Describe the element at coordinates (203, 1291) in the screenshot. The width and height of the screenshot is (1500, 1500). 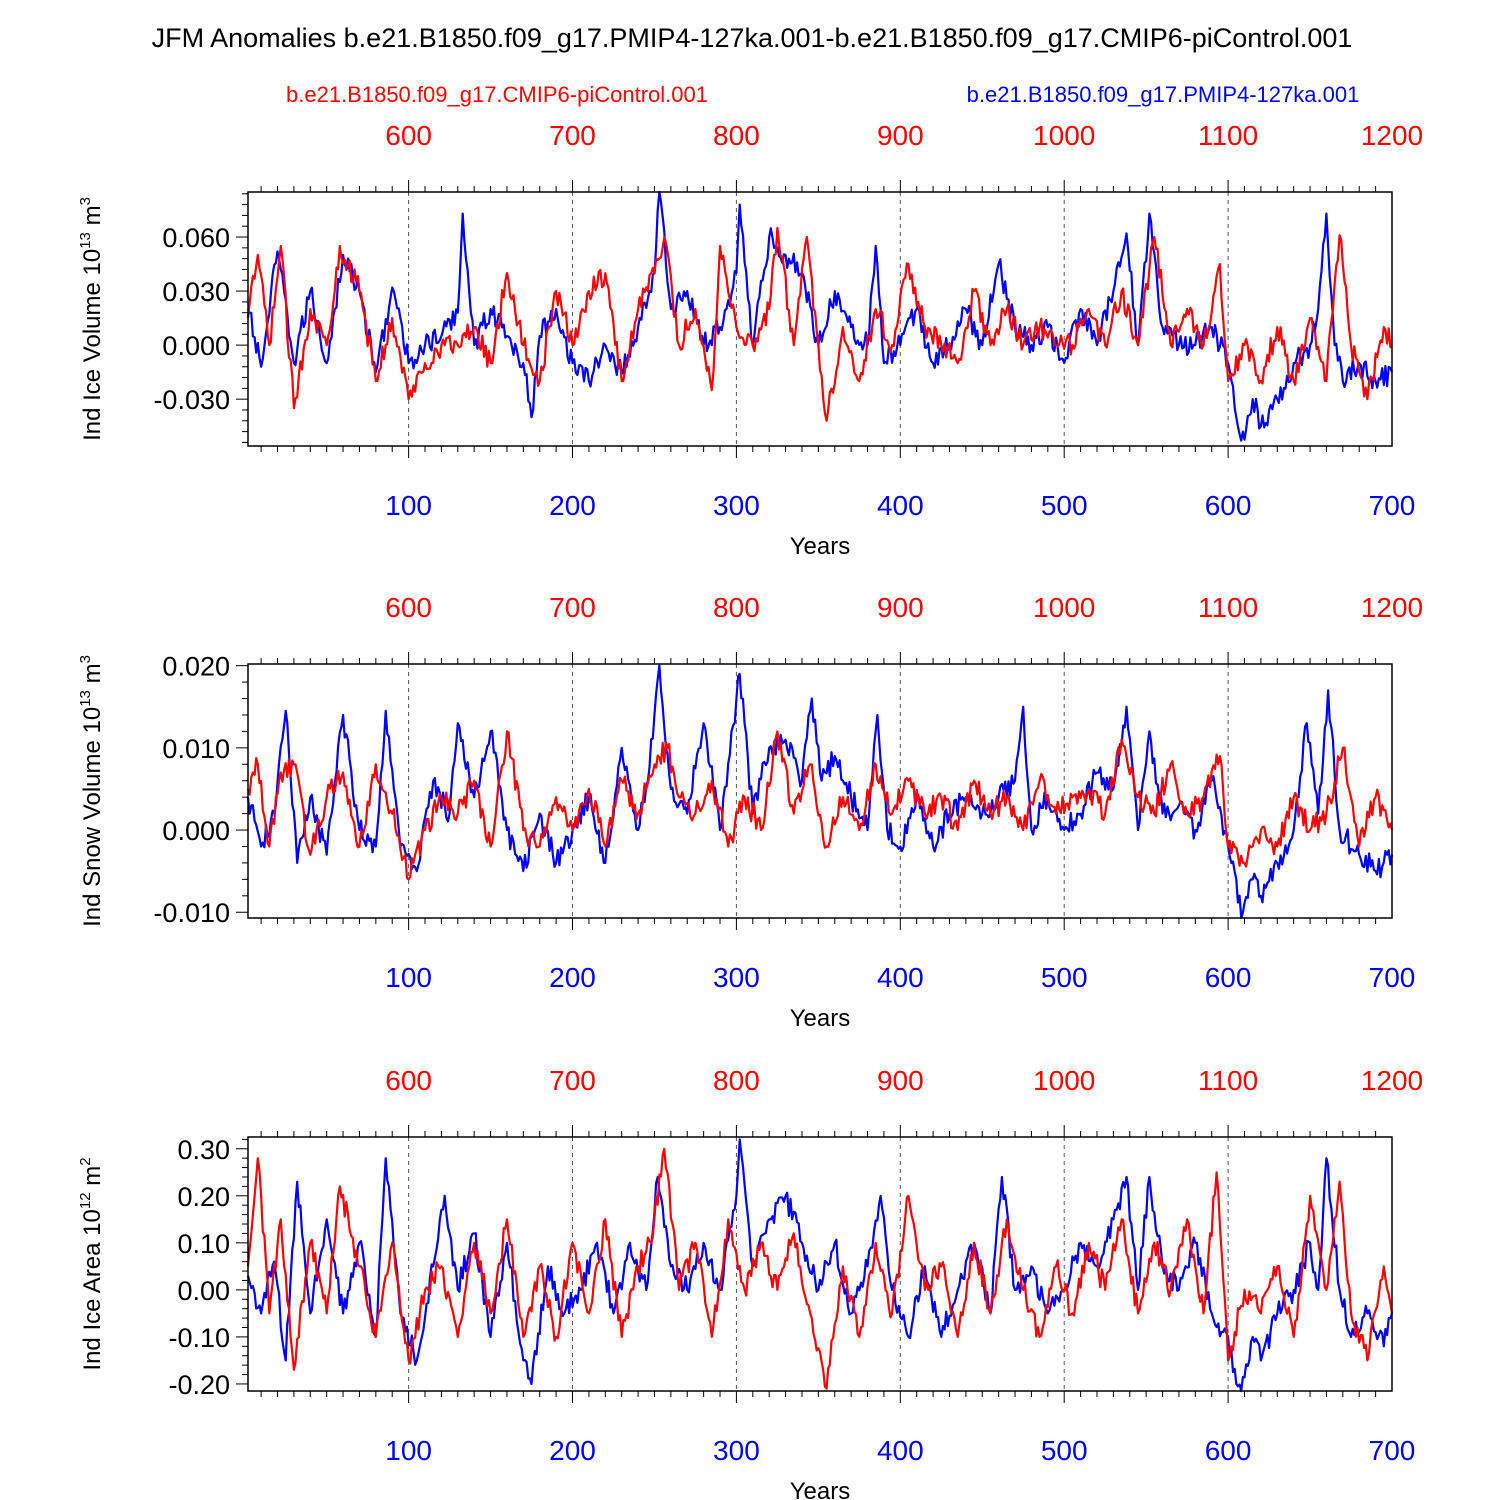
I see `y-tick-label: 0.00` at that location.